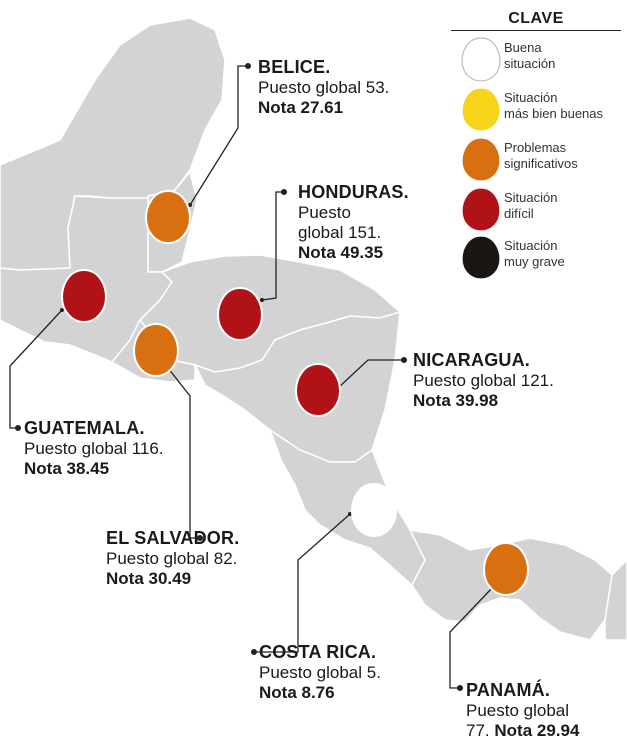  Describe the element at coordinates (508, 690) in the screenshot. I see `label-panama-name: PANAMÁ.` at that location.